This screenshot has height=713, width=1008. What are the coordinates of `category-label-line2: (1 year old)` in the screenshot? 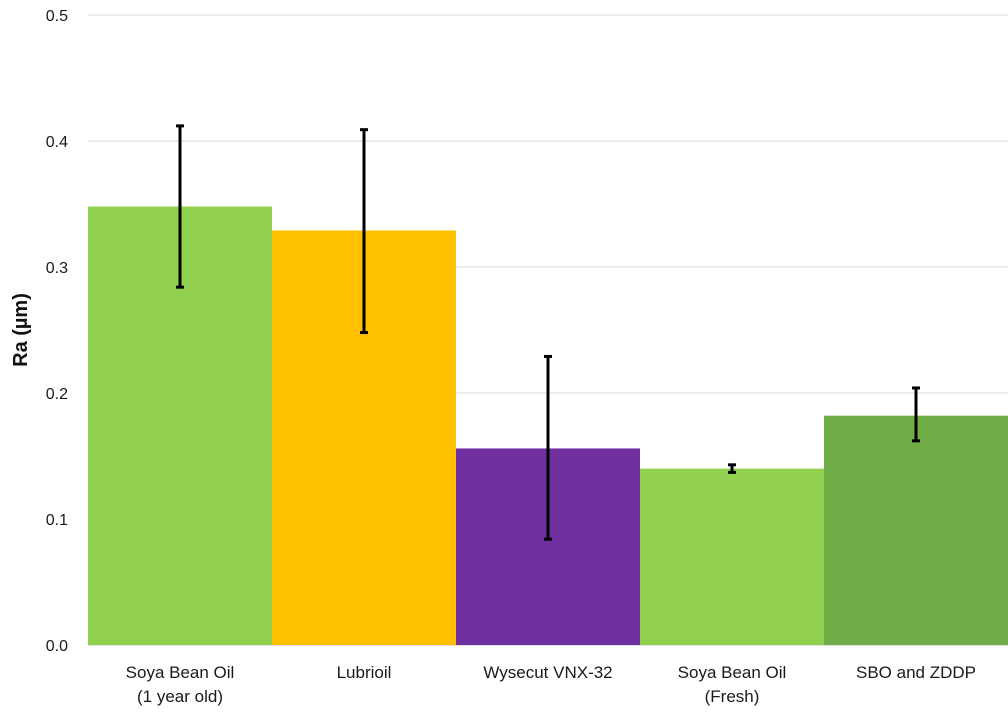 It's located at (180, 696).